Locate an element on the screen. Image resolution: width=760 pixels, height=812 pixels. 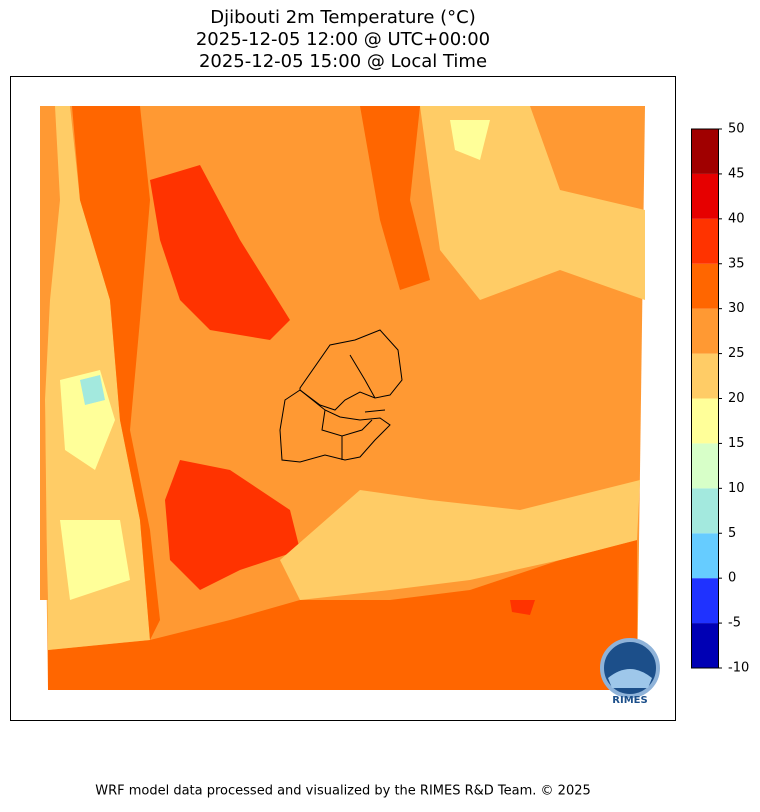
colorbar-tick-label: 35 is located at coordinates (736, 263).